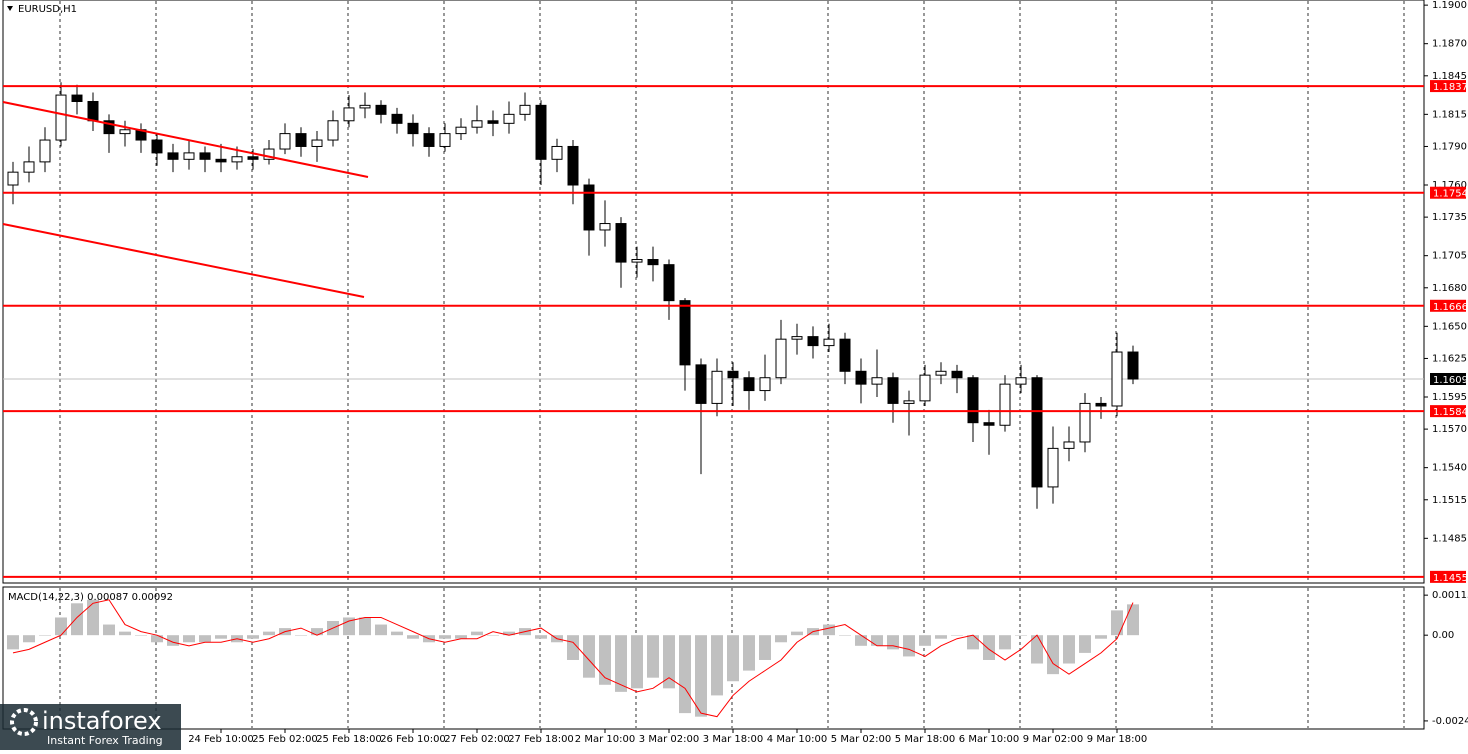 This screenshot has height=754, width=1468. Describe the element at coordinates (24, 722) in the screenshot. I see `logo-icon` at that location.